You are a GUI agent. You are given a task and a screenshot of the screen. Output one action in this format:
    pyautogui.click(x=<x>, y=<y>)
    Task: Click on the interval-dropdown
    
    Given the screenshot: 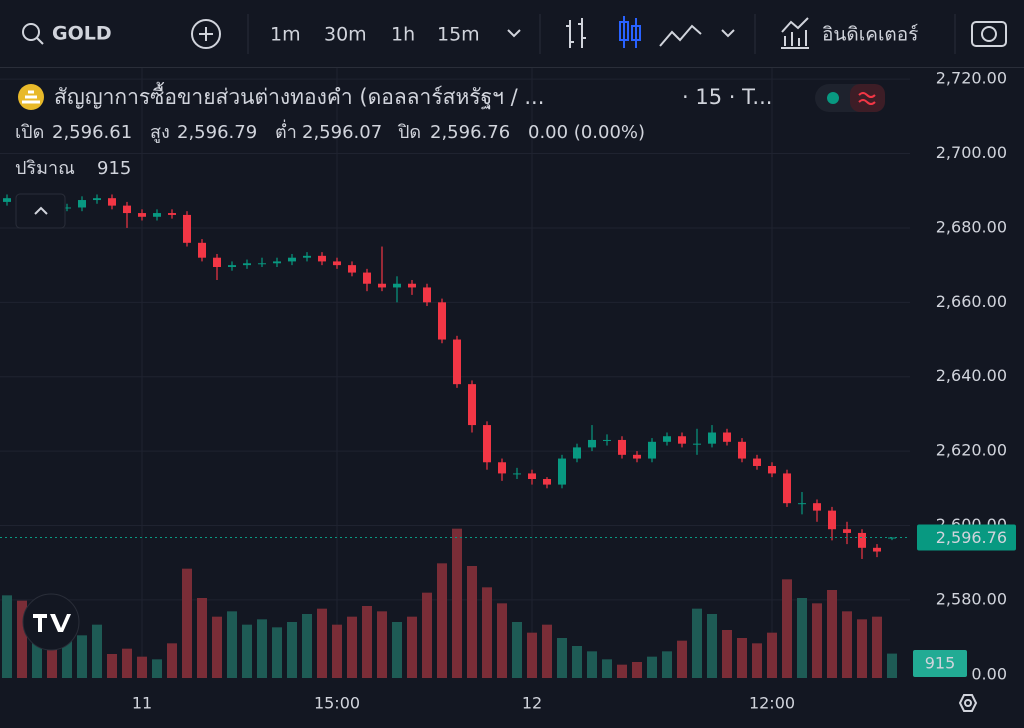 What is the action you would take?
    pyautogui.click(x=514, y=33)
    